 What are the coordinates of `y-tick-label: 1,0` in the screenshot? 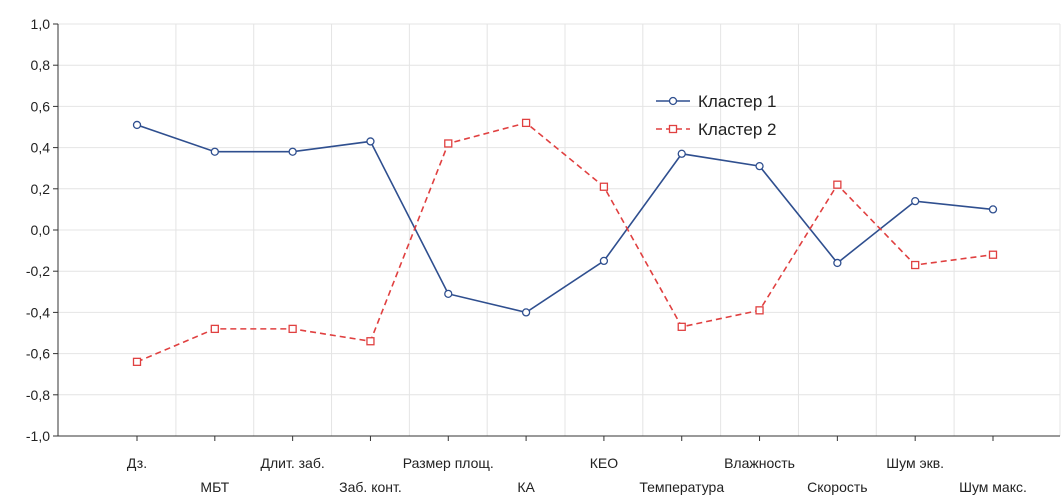 It's located at (41, 24).